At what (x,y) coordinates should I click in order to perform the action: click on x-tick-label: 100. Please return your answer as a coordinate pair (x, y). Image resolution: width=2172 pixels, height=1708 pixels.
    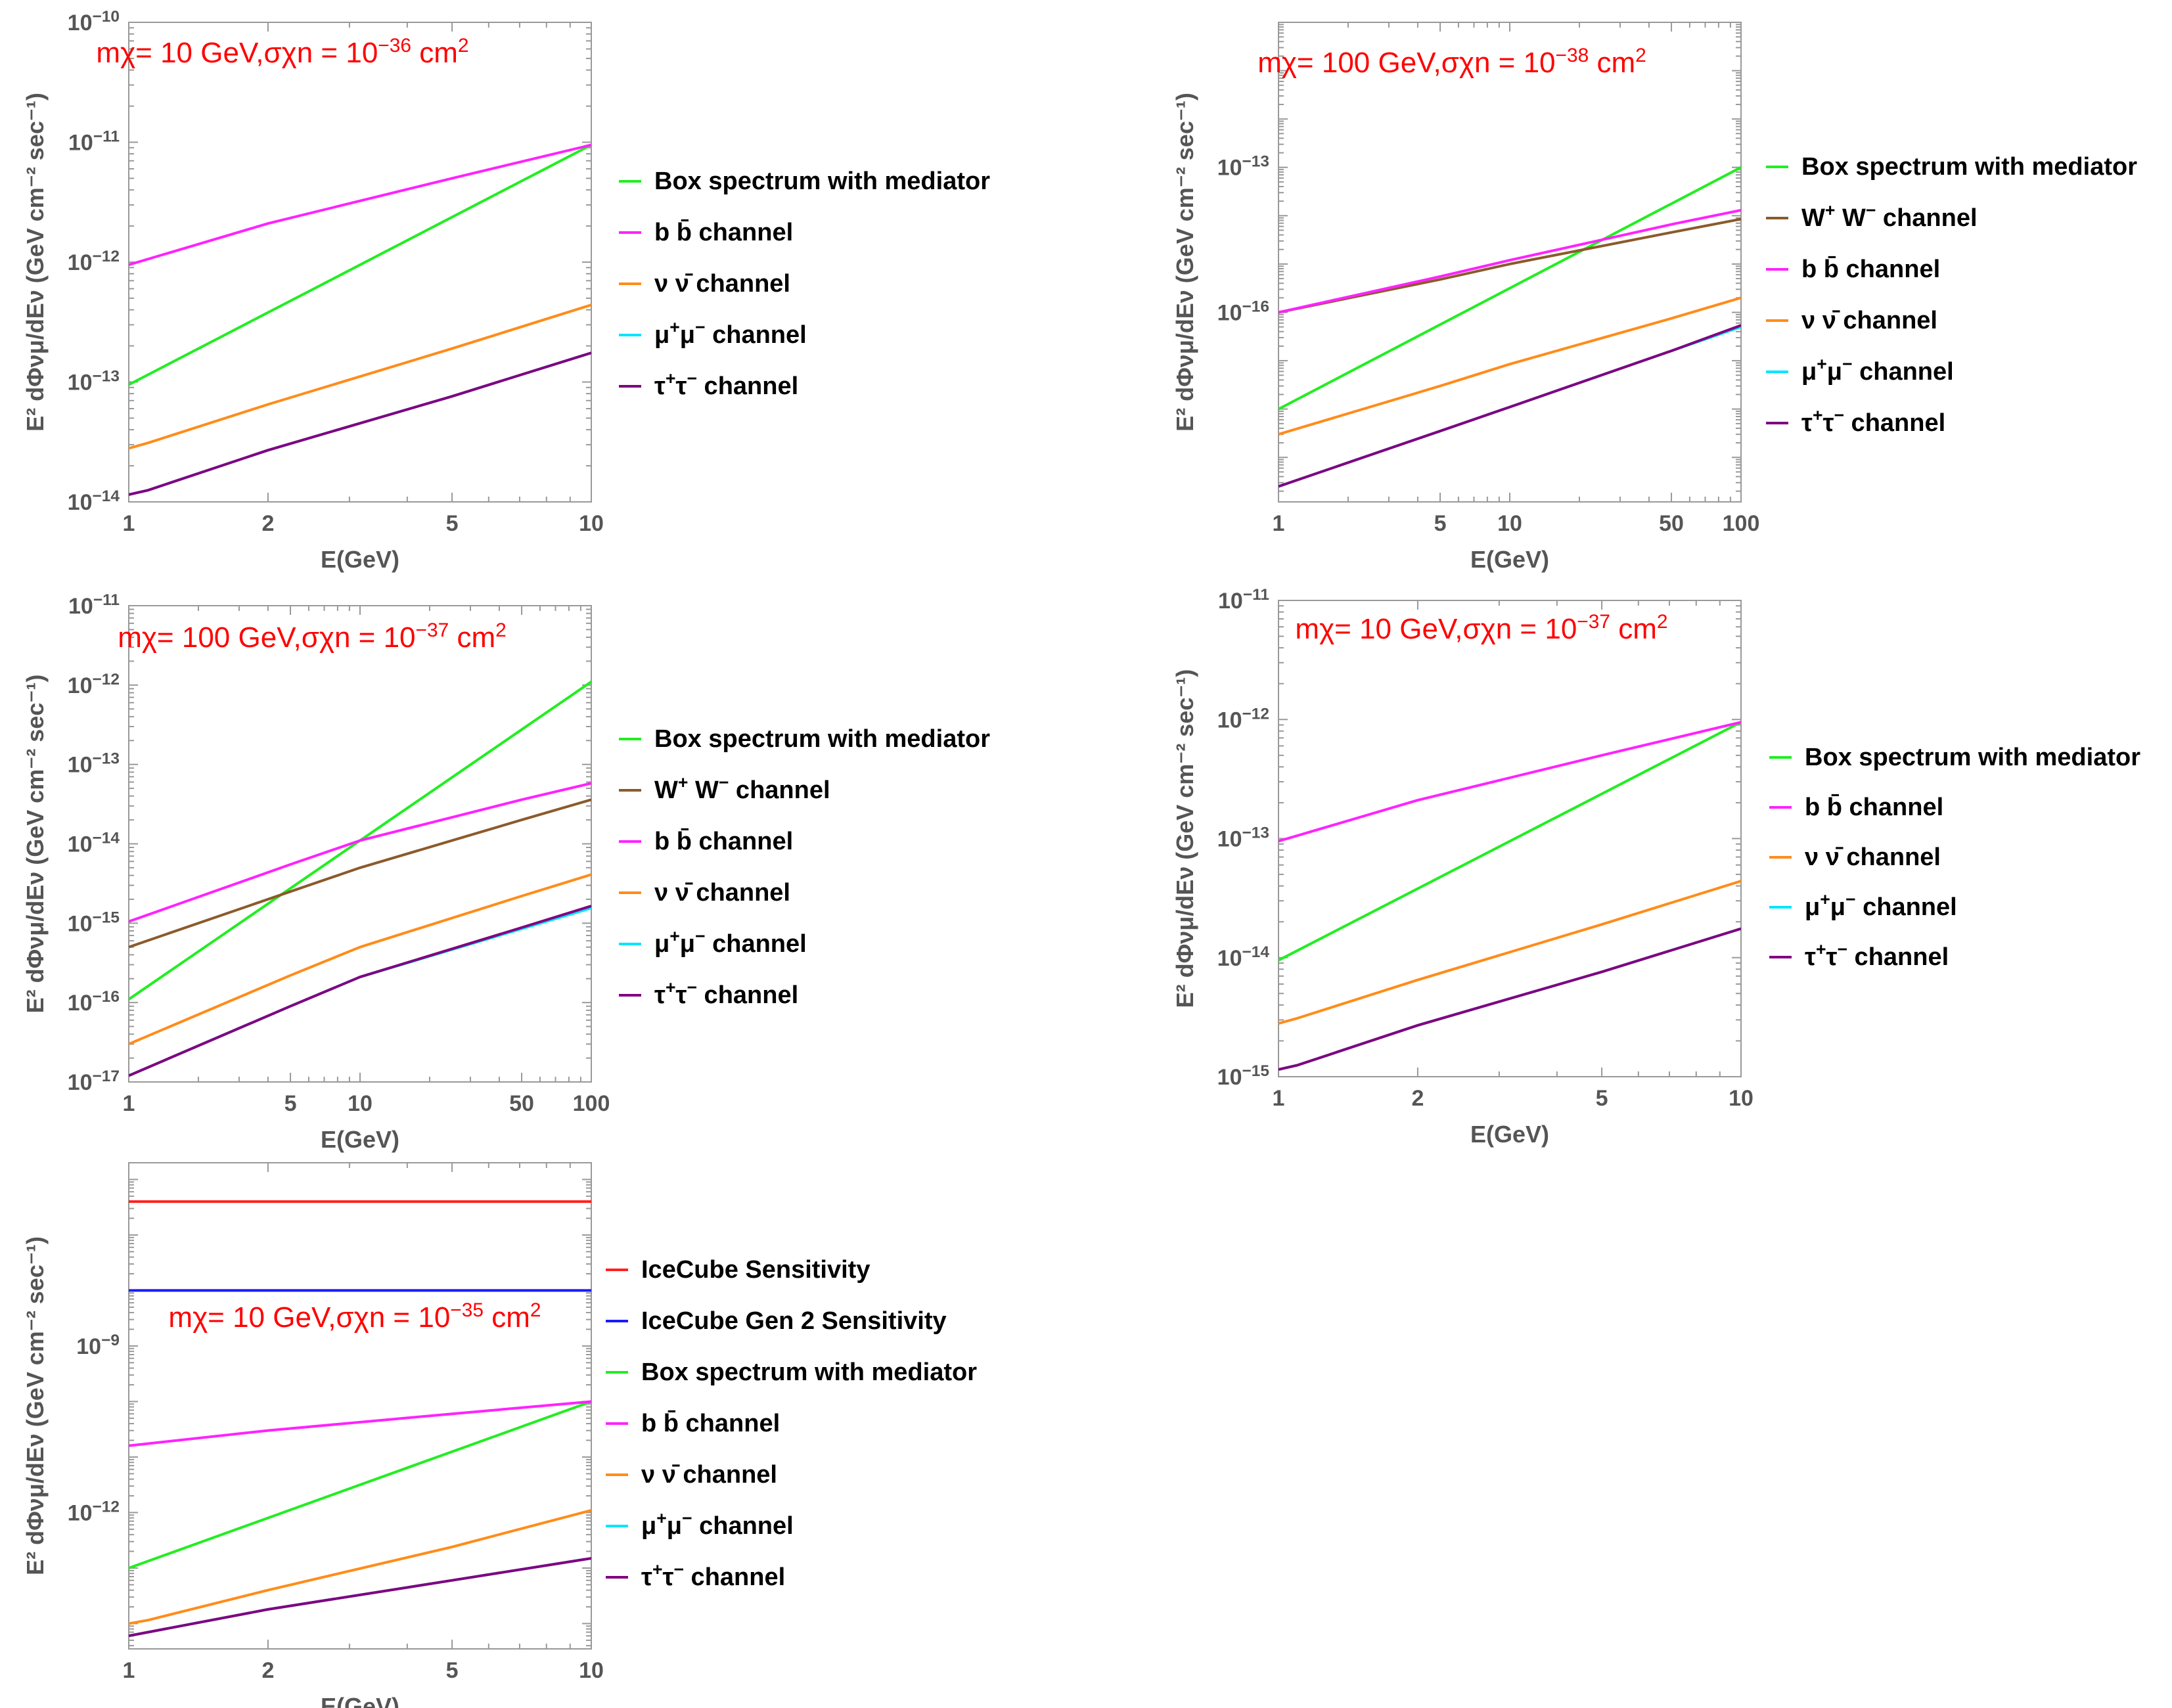
    Looking at the image, I should click on (591, 1103).